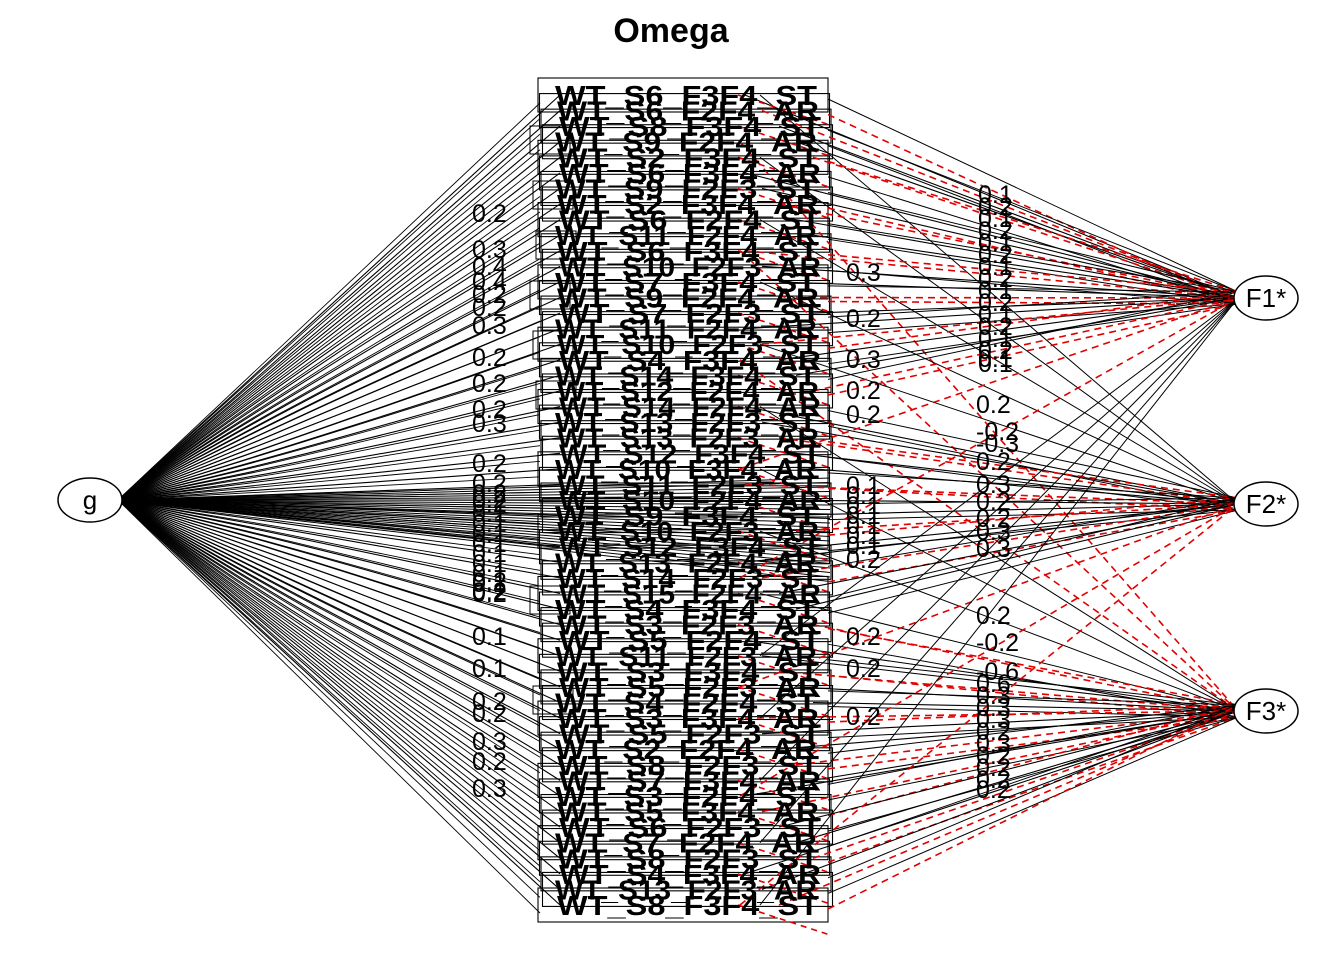 The height and width of the screenshot is (960, 1344). Describe the element at coordinates (489, 424) in the screenshot. I see `g-loading-label: 0.3` at that location.